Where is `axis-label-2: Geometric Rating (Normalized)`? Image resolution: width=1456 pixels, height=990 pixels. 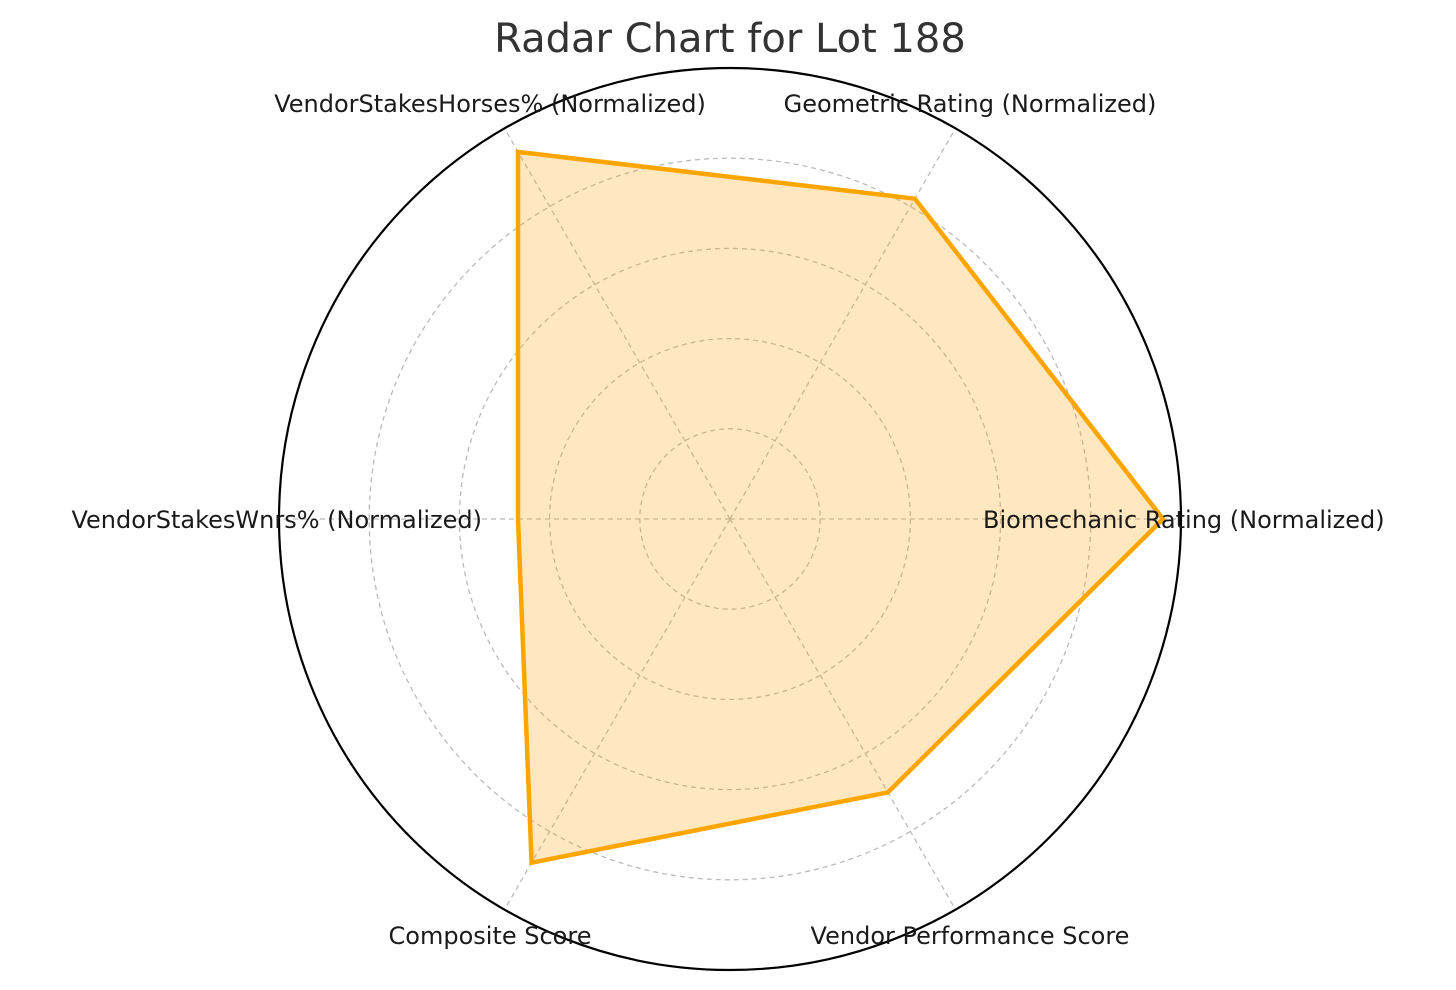
axis-label-2: Geometric Rating (Normalized) is located at coordinates (970, 104).